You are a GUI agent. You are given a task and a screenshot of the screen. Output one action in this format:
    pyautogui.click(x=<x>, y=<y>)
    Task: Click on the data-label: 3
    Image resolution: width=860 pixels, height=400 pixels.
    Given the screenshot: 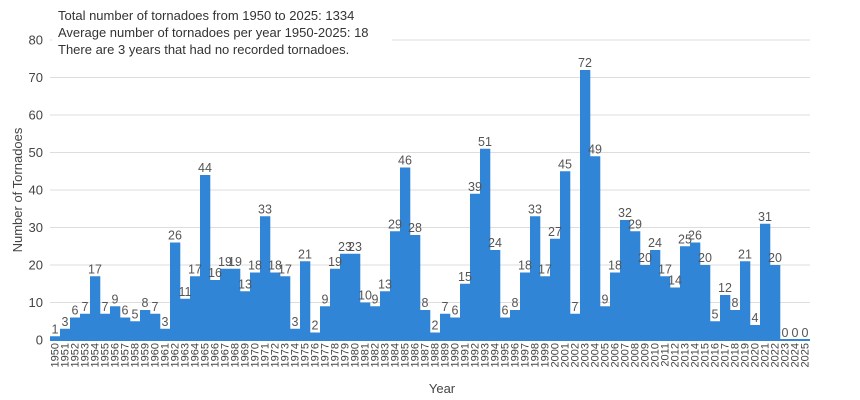 What is the action you would take?
    pyautogui.click(x=65, y=322)
    